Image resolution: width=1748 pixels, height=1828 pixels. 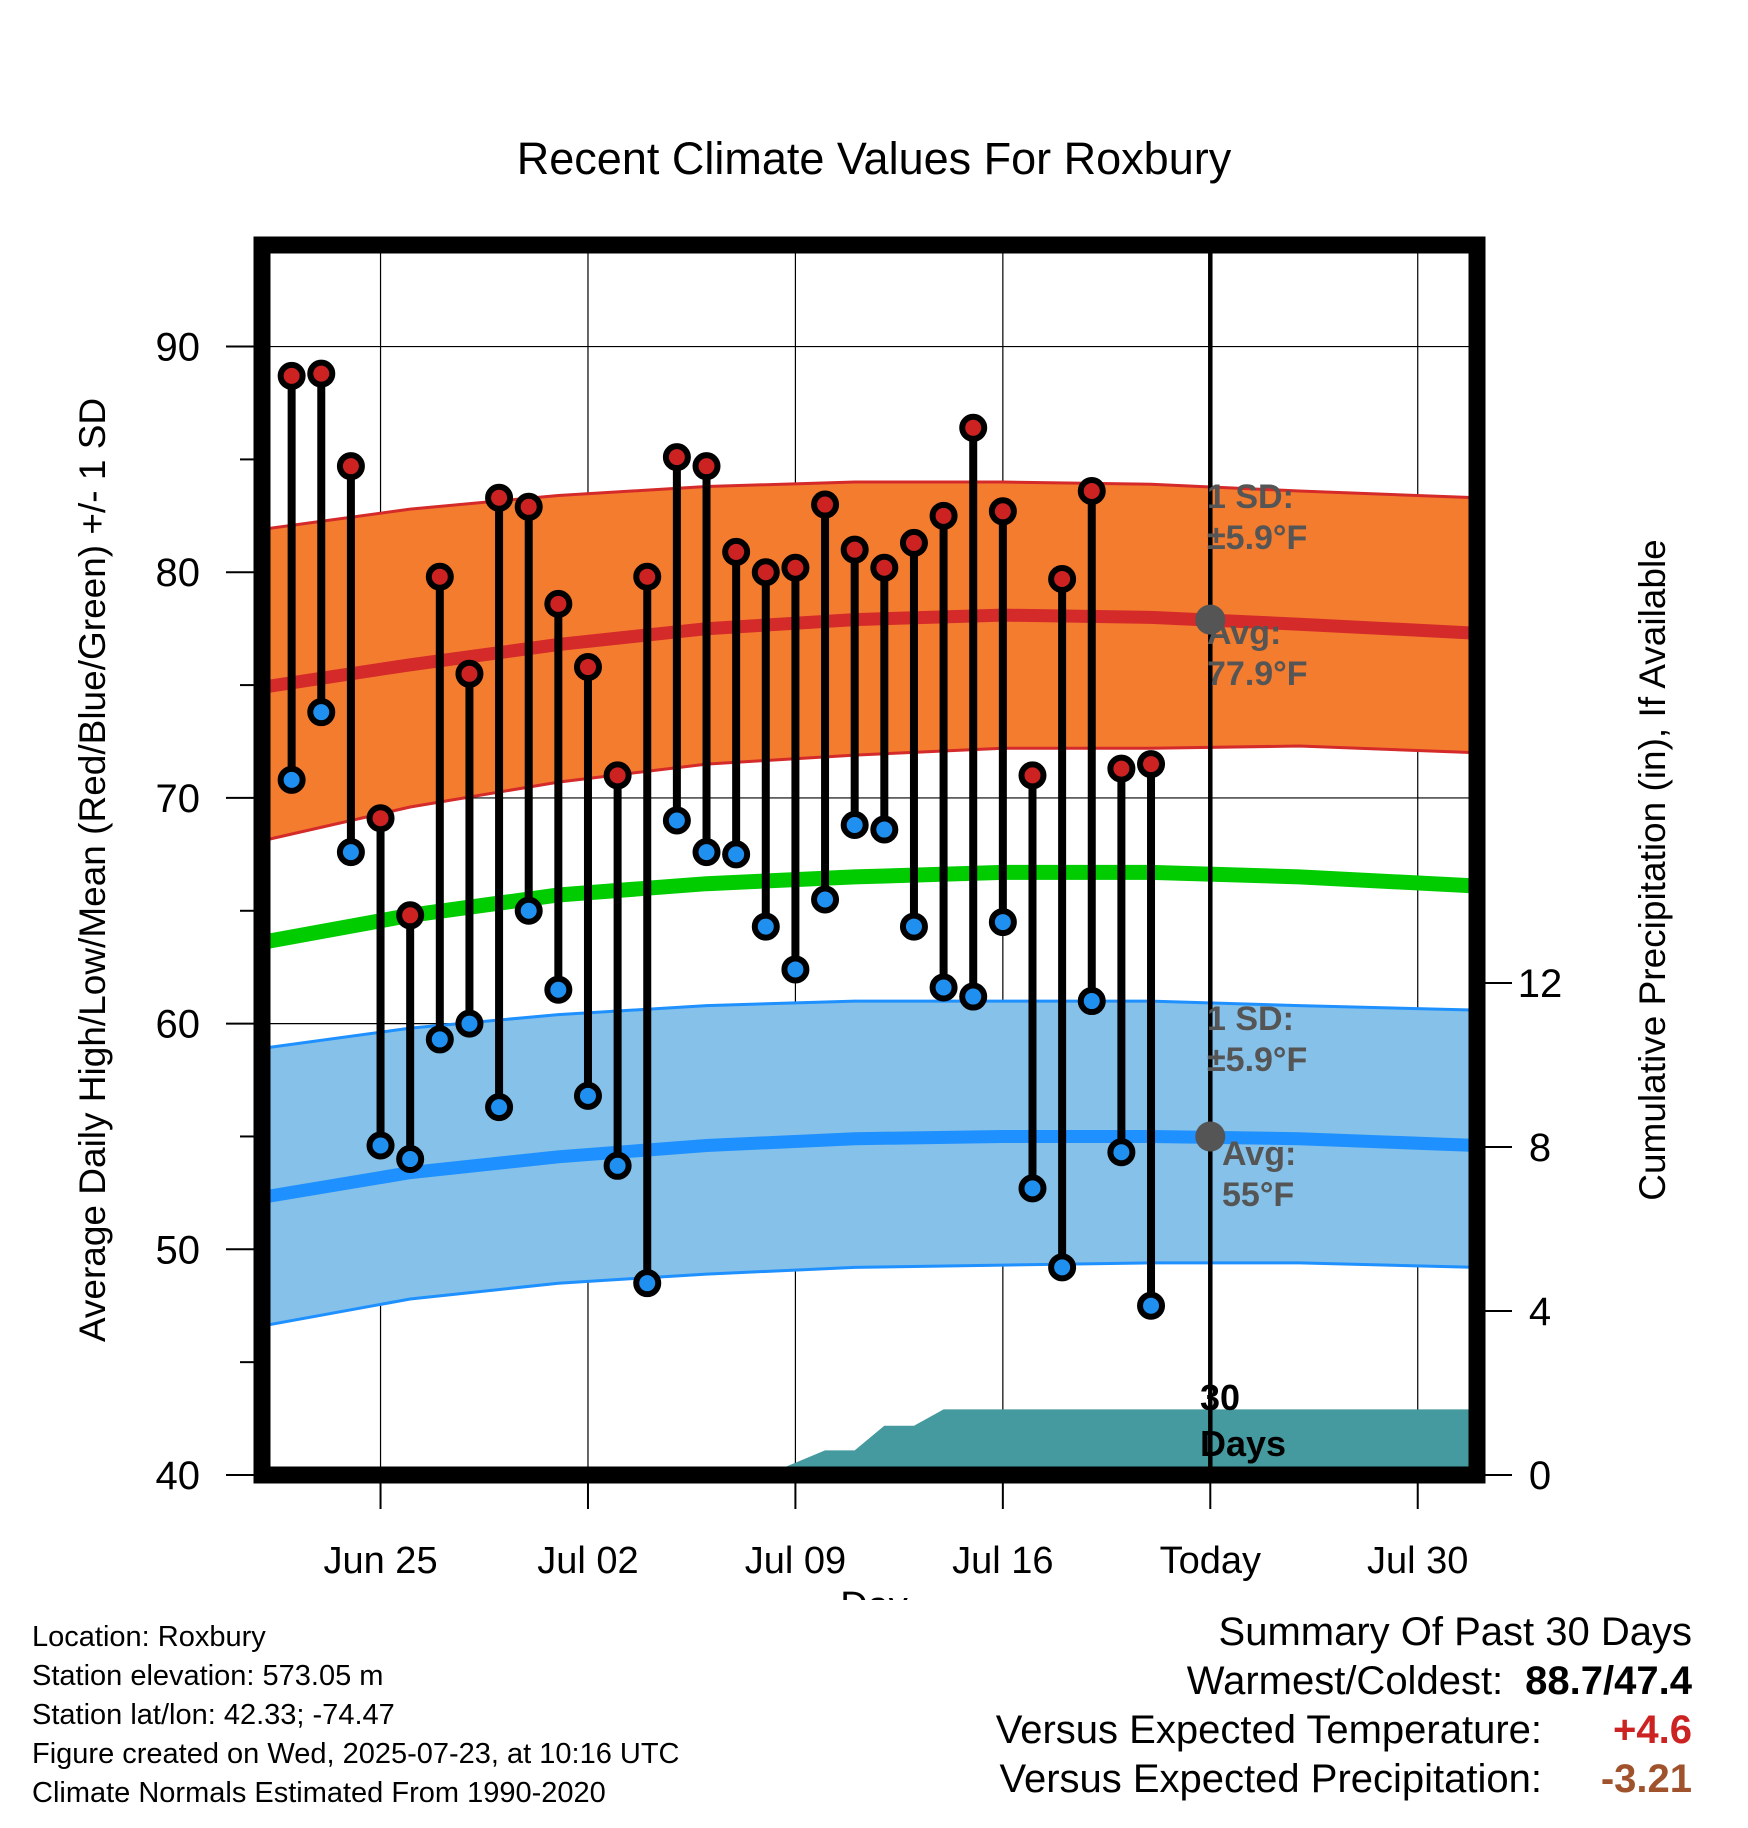 What do you see at coordinates (869, 1442) in the screenshot?
I see `precipitation-area` at bounding box center [869, 1442].